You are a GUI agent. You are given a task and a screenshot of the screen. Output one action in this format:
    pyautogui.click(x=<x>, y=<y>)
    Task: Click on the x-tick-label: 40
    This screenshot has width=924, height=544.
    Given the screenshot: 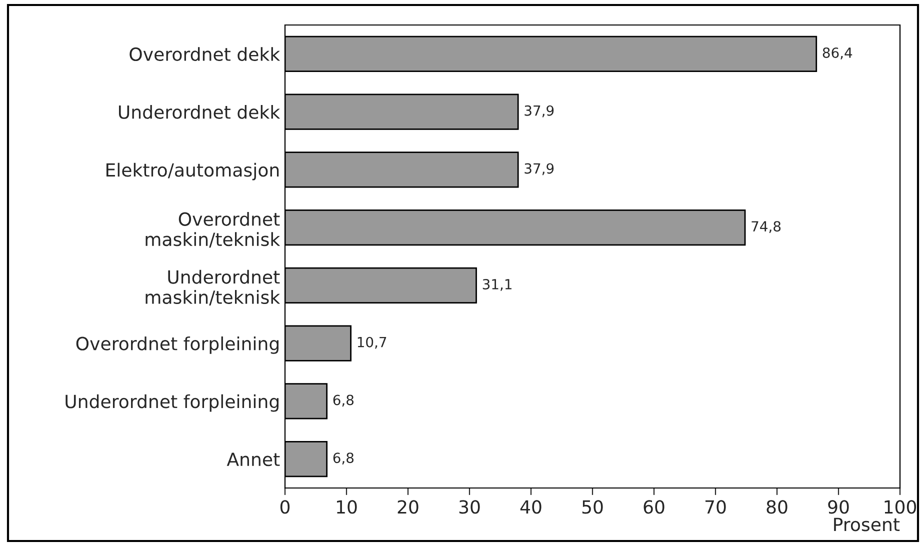 What is the action you would take?
    pyautogui.click(x=531, y=507)
    